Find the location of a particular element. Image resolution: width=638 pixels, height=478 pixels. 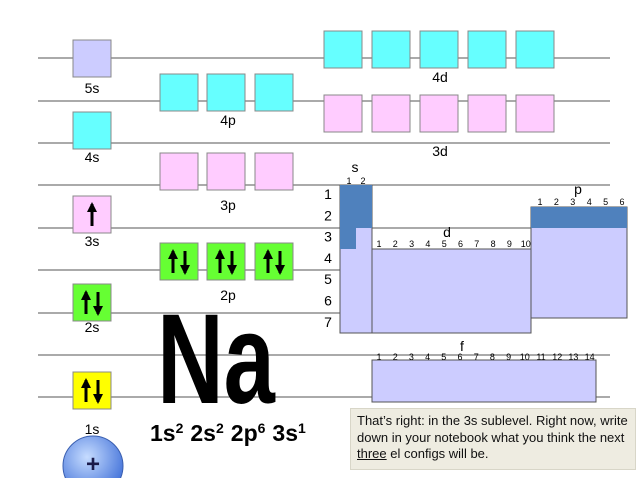

block-label: d is located at coordinates (447, 232).